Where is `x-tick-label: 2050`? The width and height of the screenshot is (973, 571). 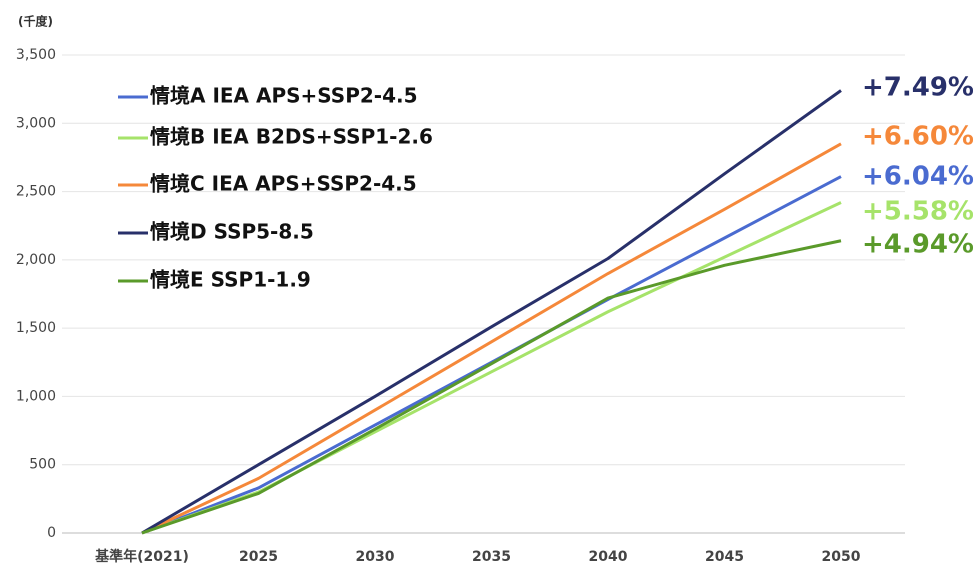
x-tick-label: 2050 is located at coordinates (841, 557).